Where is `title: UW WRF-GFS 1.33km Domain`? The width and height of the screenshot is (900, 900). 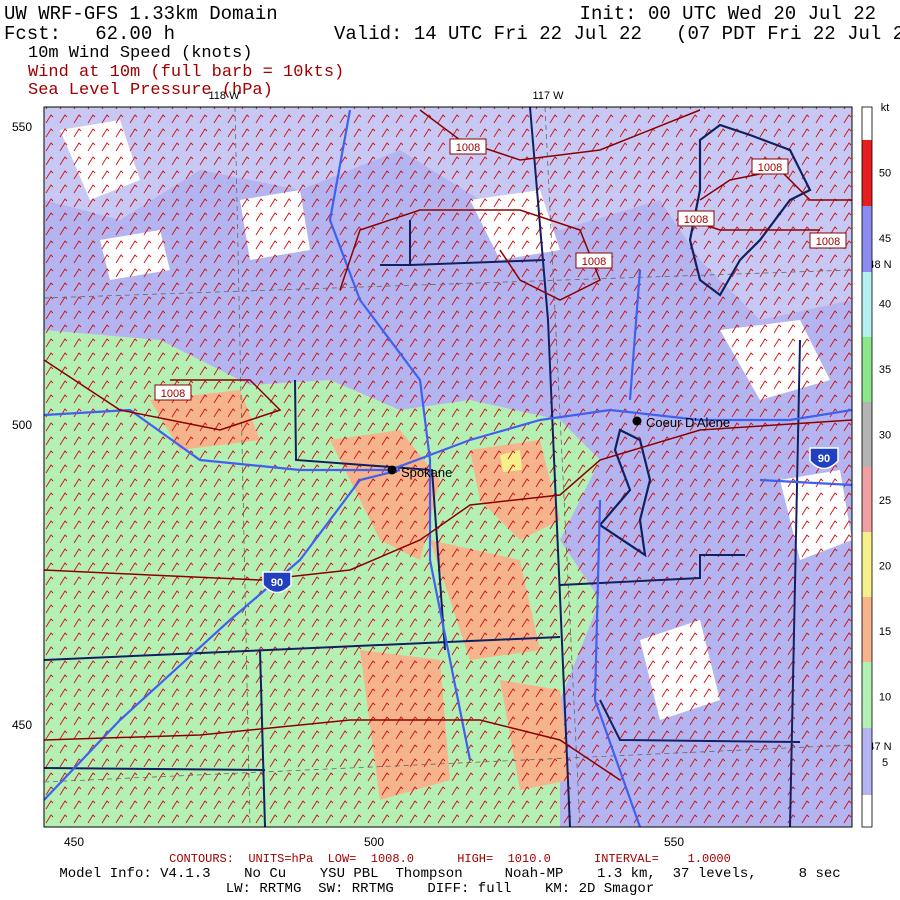
title: UW WRF-GFS 1.33km Domain is located at coordinates (141, 14).